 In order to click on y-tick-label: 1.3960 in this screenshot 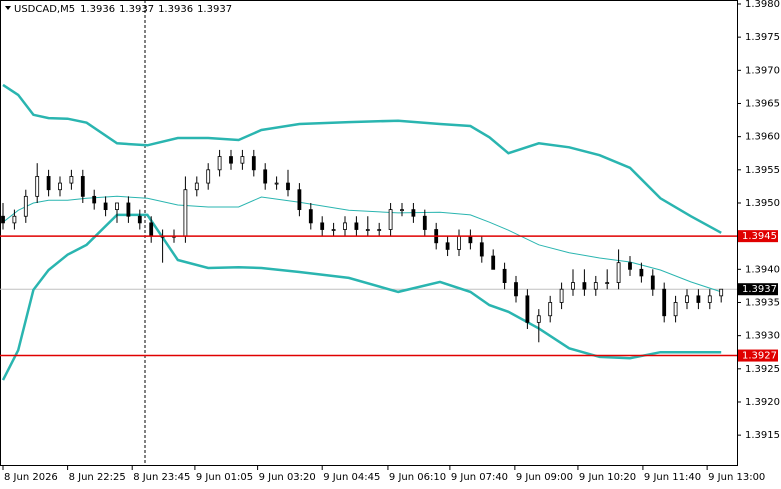, I will do `click(762, 137)`.